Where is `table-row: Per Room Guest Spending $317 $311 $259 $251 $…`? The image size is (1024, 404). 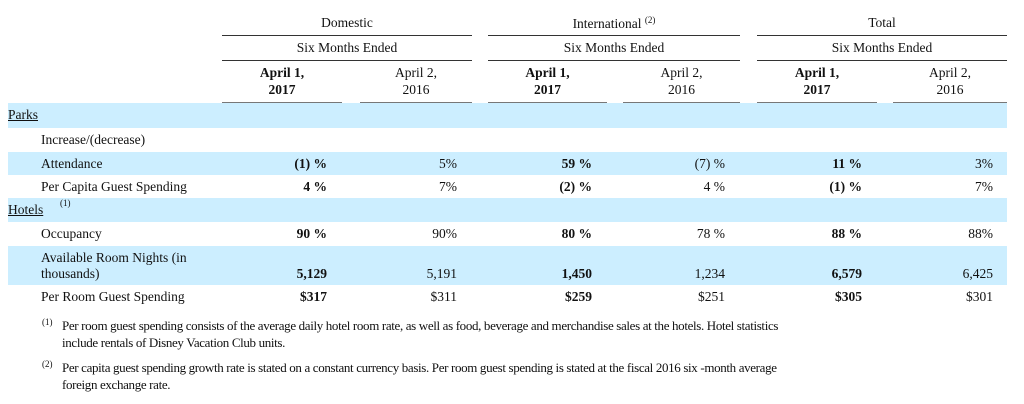
table-row: Per Room Guest Spending $317 $311 $259 $251 $… is located at coordinates (507, 297).